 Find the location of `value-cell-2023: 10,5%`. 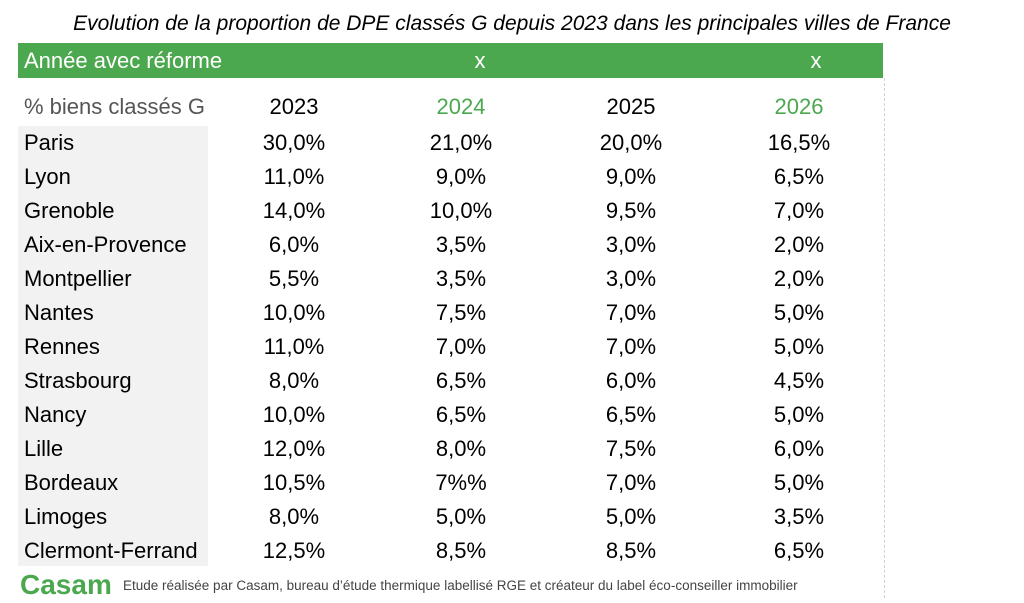

value-cell-2023: 10,5% is located at coordinates (294, 482).